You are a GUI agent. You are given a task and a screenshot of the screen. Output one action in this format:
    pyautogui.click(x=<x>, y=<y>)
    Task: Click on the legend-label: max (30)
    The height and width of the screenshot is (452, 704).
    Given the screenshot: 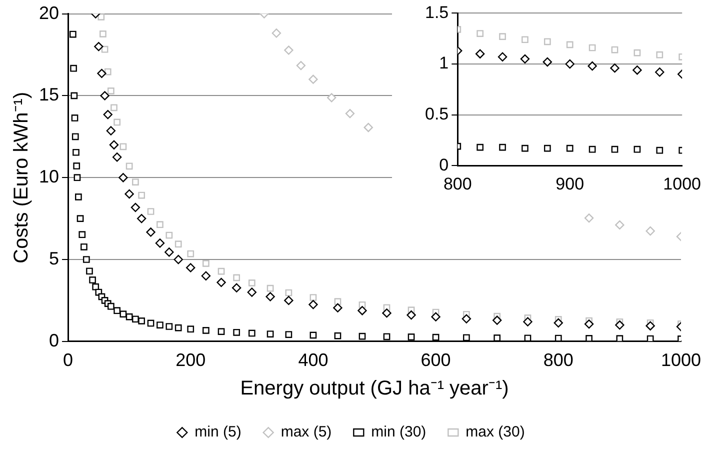 What is the action you would take?
    pyautogui.click(x=495, y=432)
    